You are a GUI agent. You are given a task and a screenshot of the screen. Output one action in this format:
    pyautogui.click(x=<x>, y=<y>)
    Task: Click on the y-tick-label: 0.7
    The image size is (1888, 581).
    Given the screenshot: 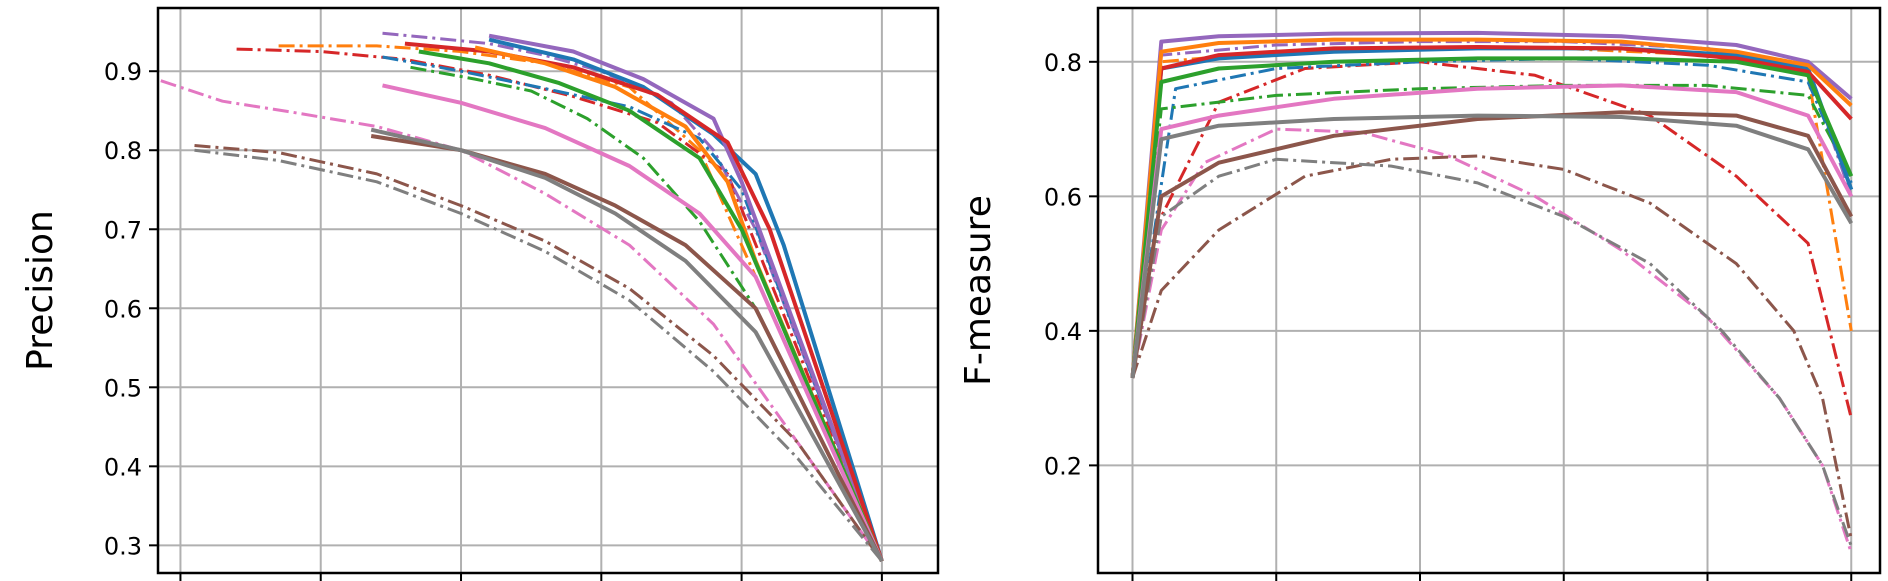 What is the action you would take?
    pyautogui.click(x=123, y=230)
    